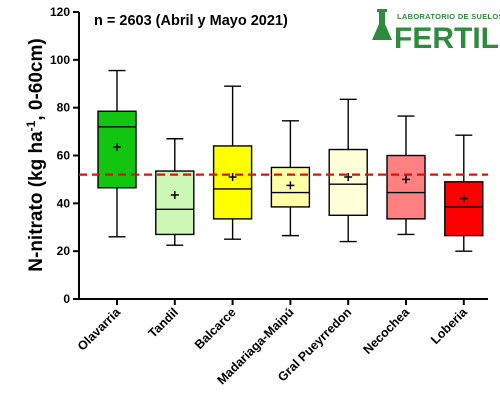 The image size is (500, 413). Describe the element at coordinates (31, 125) in the screenshot. I see `y-axis-label-superscript: -1` at that location.